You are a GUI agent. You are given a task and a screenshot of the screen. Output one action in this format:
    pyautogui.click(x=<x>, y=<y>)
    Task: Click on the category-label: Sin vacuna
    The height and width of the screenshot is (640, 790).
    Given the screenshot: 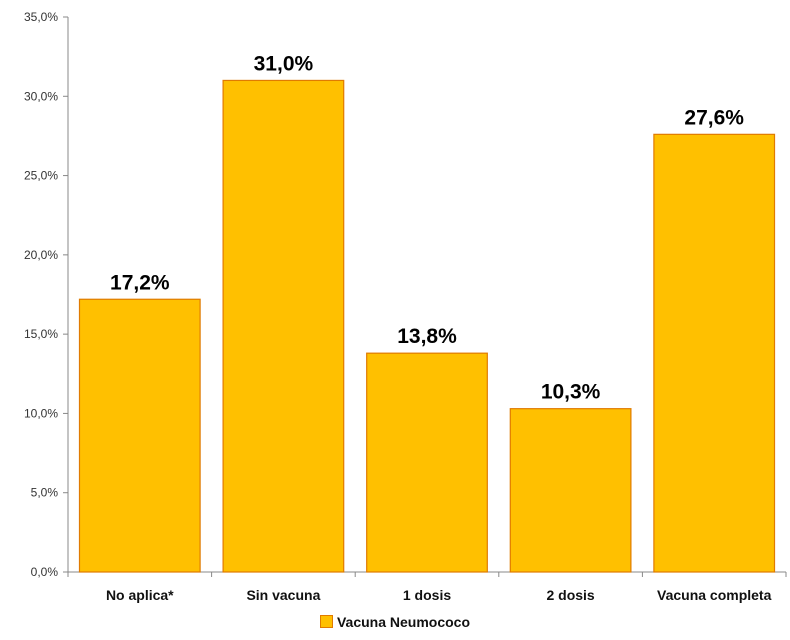 What is the action you would take?
    pyautogui.click(x=283, y=595)
    